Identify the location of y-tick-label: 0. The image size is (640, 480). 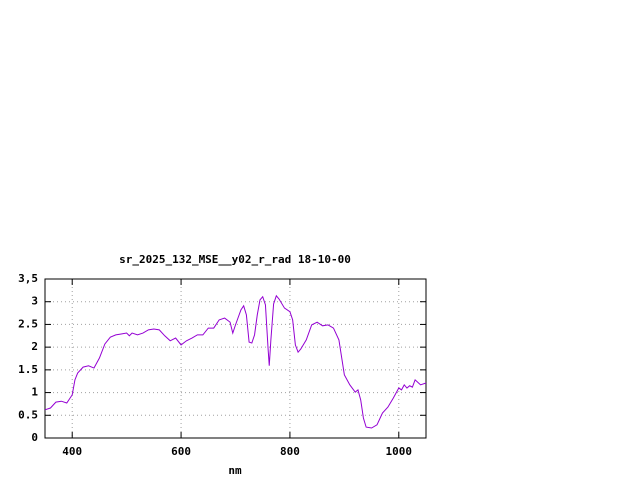
(34, 437).